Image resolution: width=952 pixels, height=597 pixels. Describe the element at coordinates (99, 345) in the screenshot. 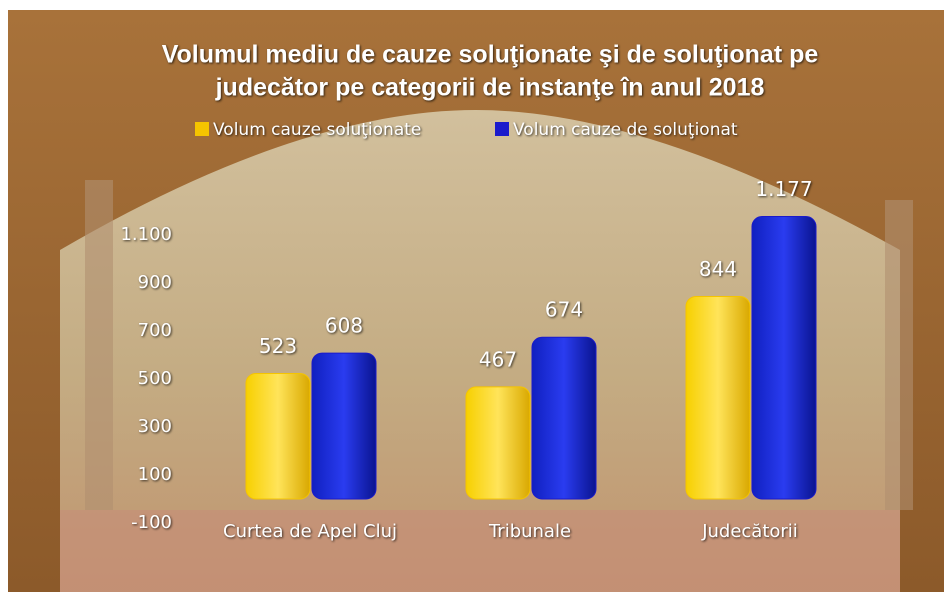

I see `column-left` at that location.